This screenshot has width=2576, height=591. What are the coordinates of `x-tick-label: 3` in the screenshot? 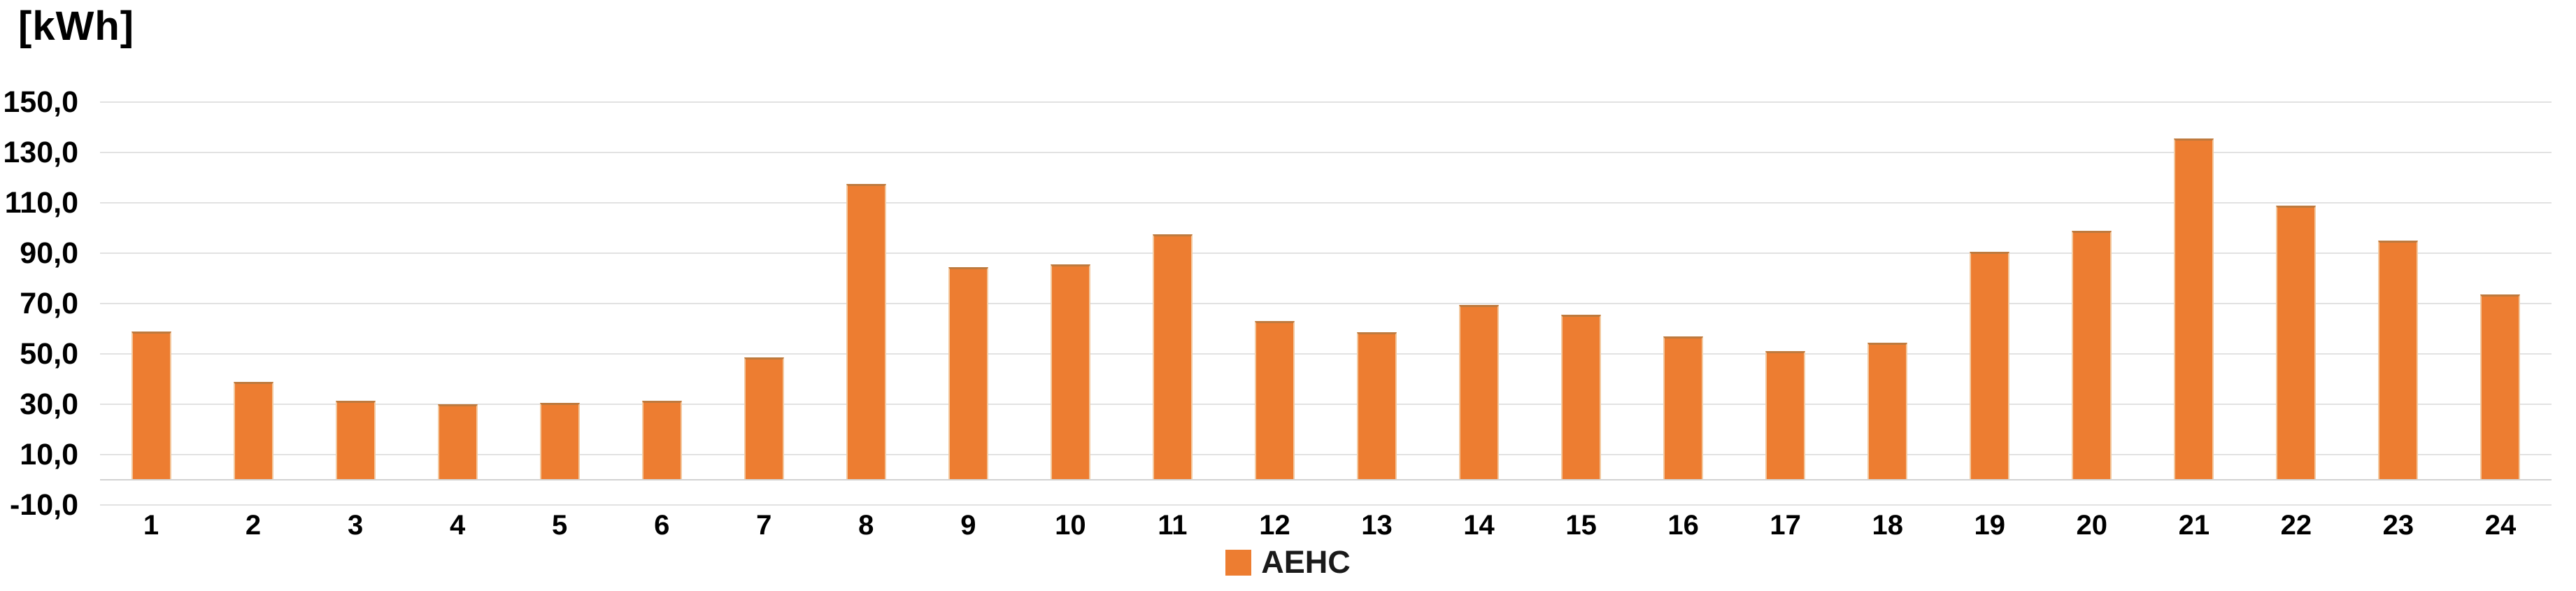 It's located at (355, 525).